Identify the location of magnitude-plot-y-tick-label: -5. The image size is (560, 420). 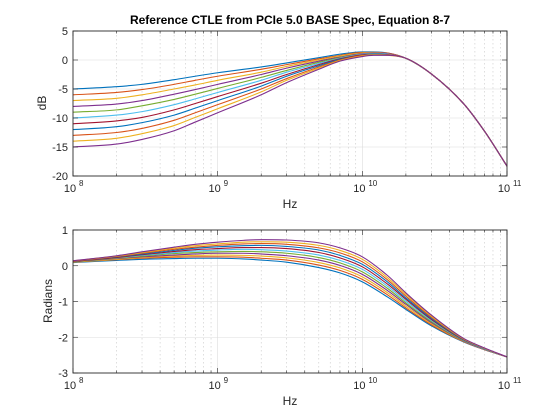
(63, 90).